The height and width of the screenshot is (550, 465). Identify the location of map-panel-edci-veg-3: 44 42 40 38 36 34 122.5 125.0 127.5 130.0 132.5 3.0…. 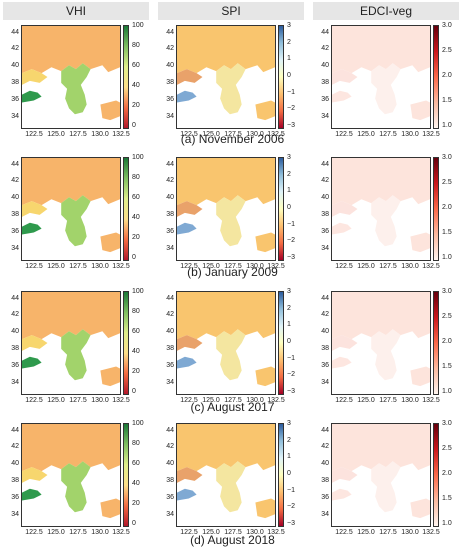
(387, 351).